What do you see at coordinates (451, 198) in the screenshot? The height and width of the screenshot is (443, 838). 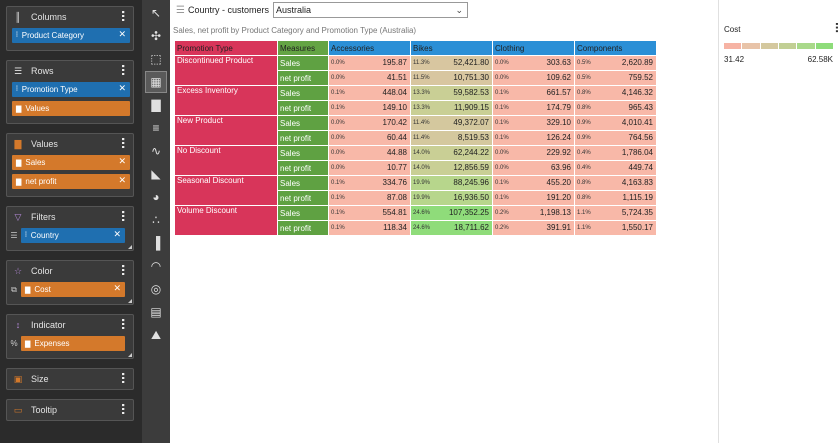 I see `data-cell: 19.9% 16,936.50` at bounding box center [451, 198].